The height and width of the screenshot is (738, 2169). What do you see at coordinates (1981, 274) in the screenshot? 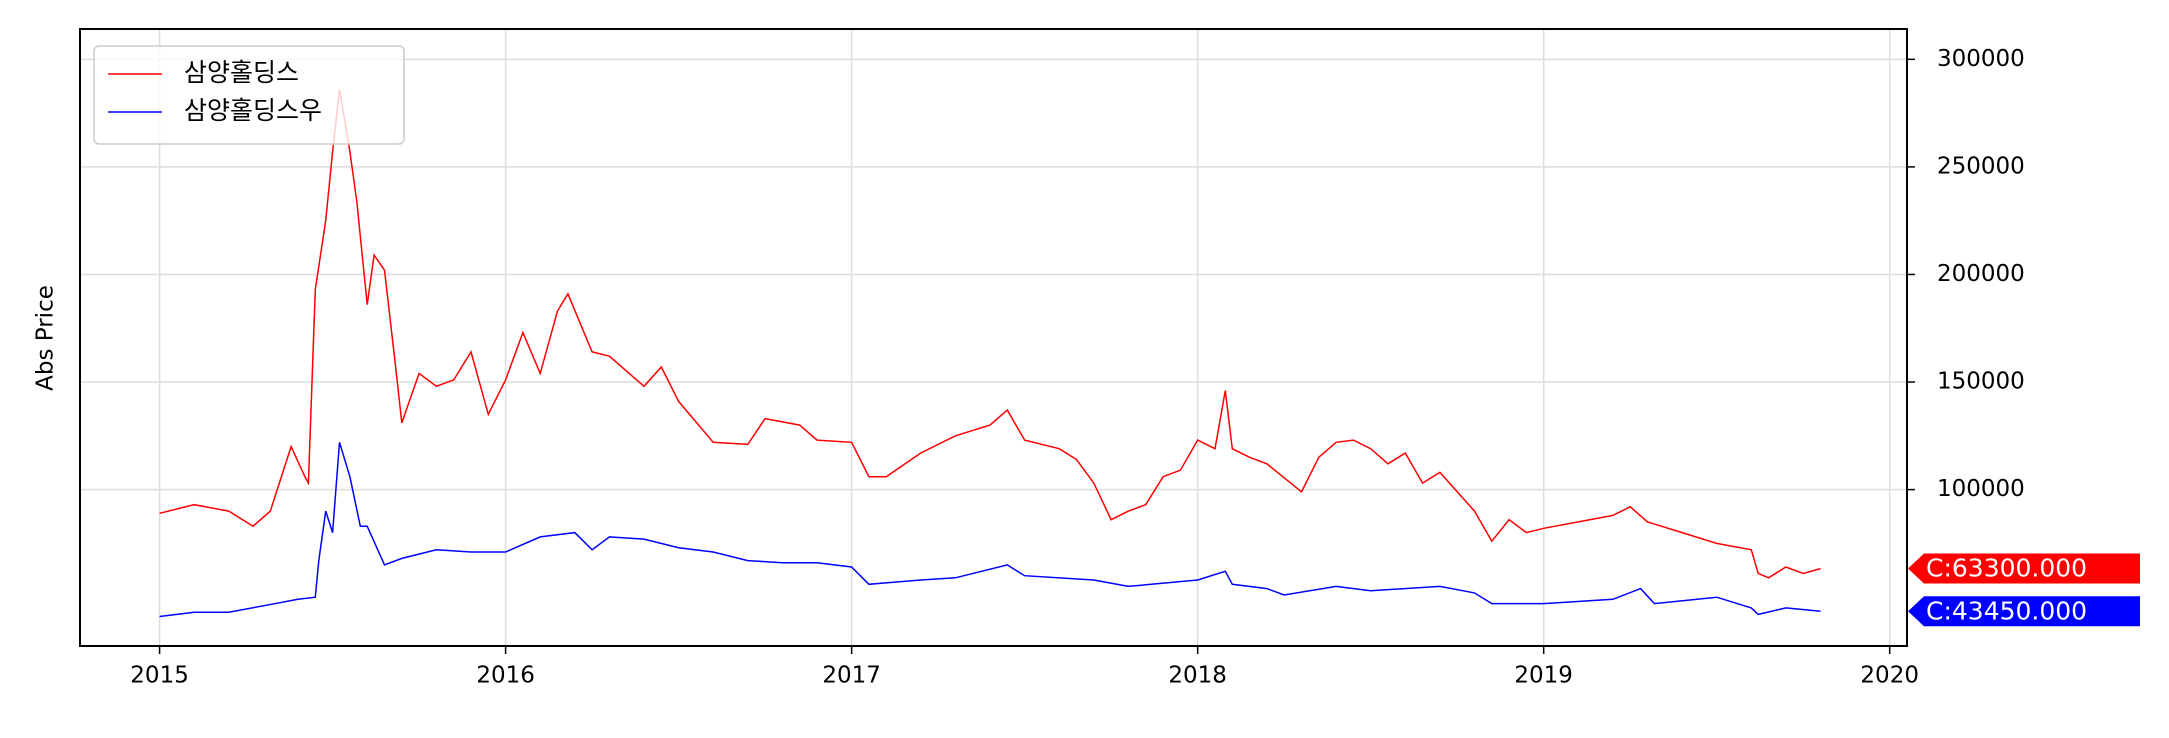
I see `y-tick-label: 200000` at bounding box center [1981, 274].